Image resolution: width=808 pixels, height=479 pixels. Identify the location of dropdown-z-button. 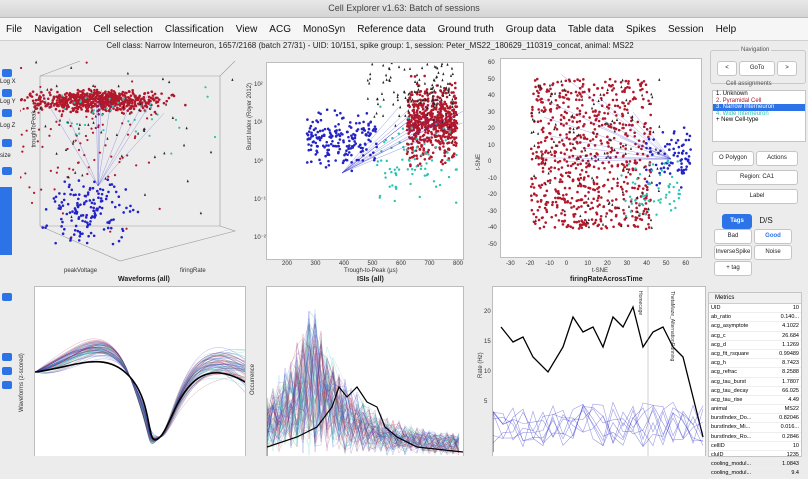
(7, 113).